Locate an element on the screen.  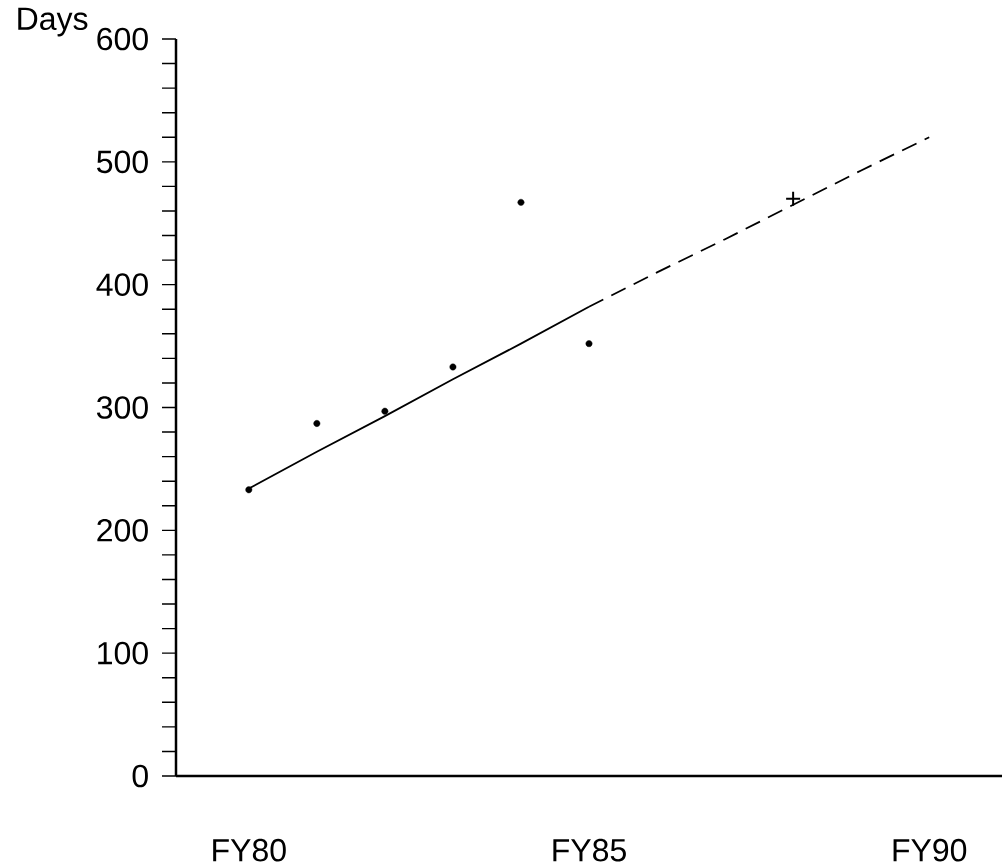
x-tick-label: FY85 is located at coordinates (589, 850).